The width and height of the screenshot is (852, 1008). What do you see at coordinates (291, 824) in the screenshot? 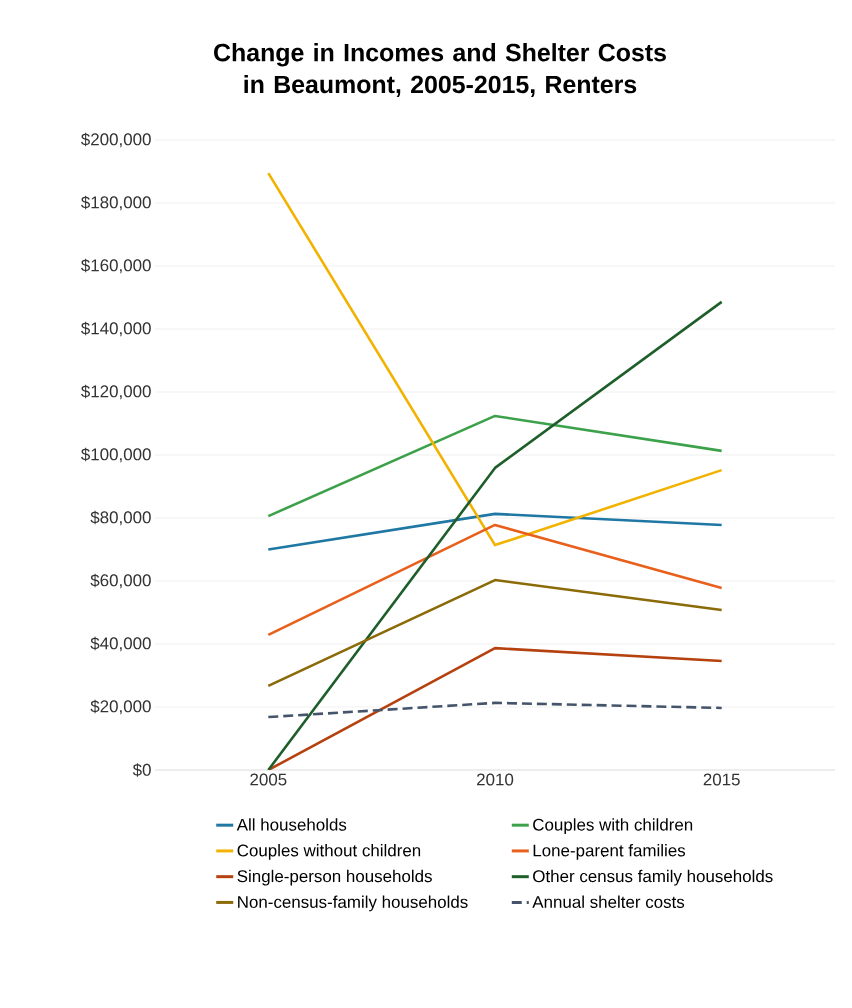
I see `legend-label: All households` at bounding box center [291, 824].